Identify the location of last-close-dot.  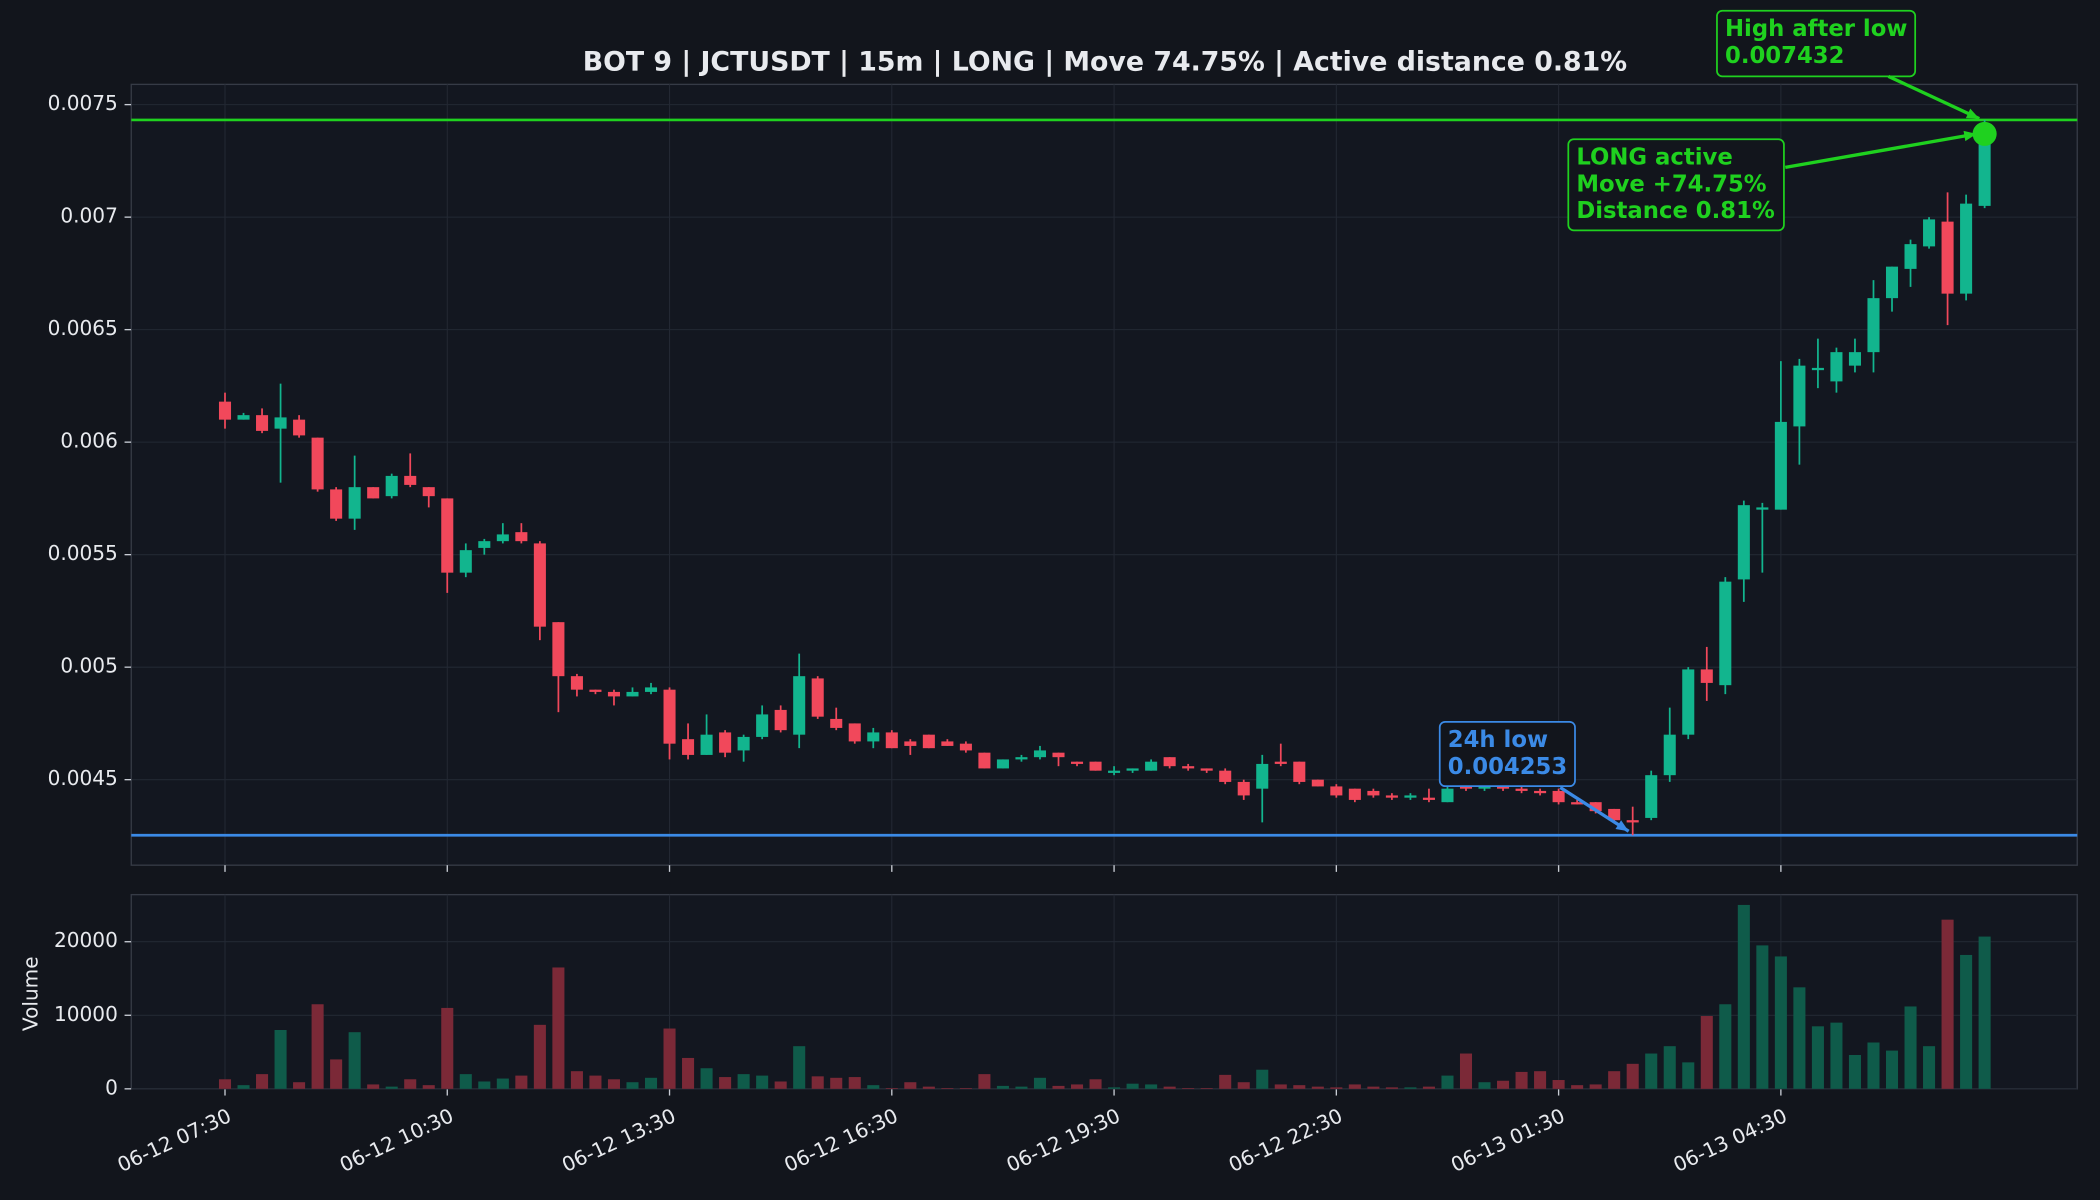
(1984, 133).